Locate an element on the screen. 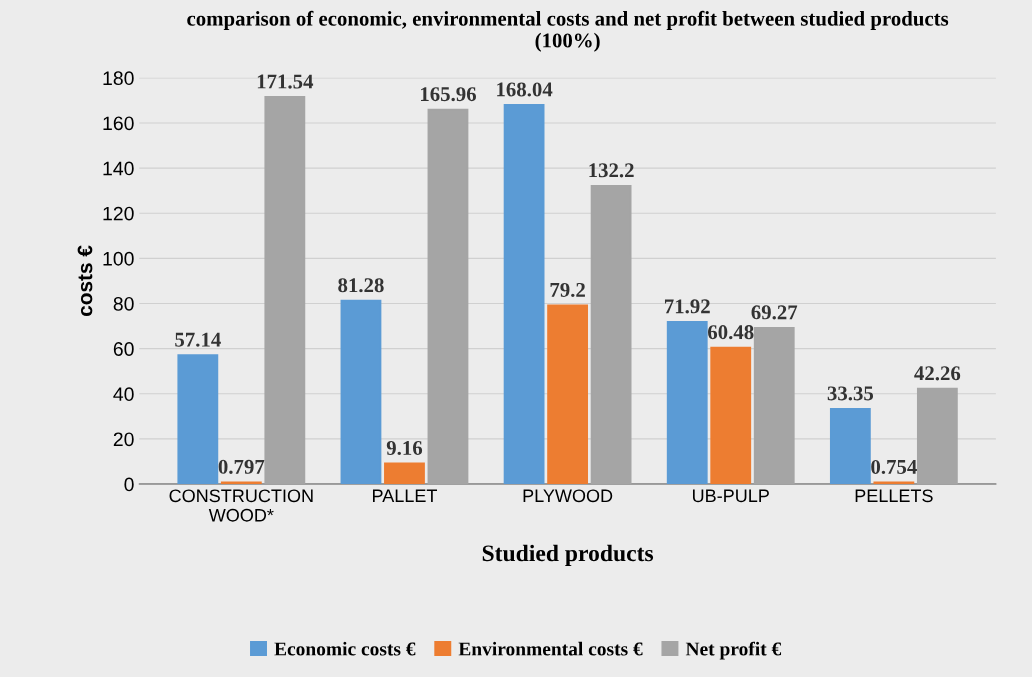 The height and width of the screenshot is (677, 1032). data-label: 79.2 is located at coordinates (567, 290).